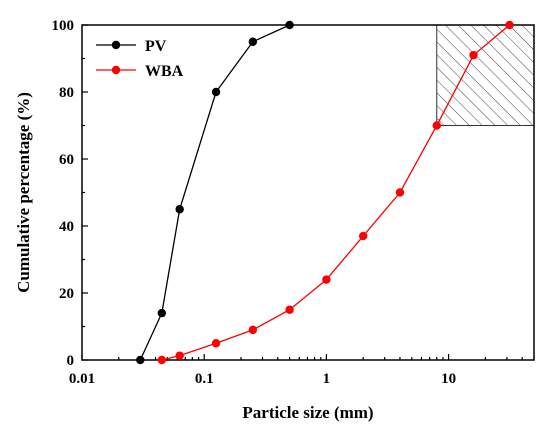 This screenshot has width=550, height=433. What do you see at coordinates (116, 70) in the screenshot?
I see `legend-marker-wba` at bounding box center [116, 70].